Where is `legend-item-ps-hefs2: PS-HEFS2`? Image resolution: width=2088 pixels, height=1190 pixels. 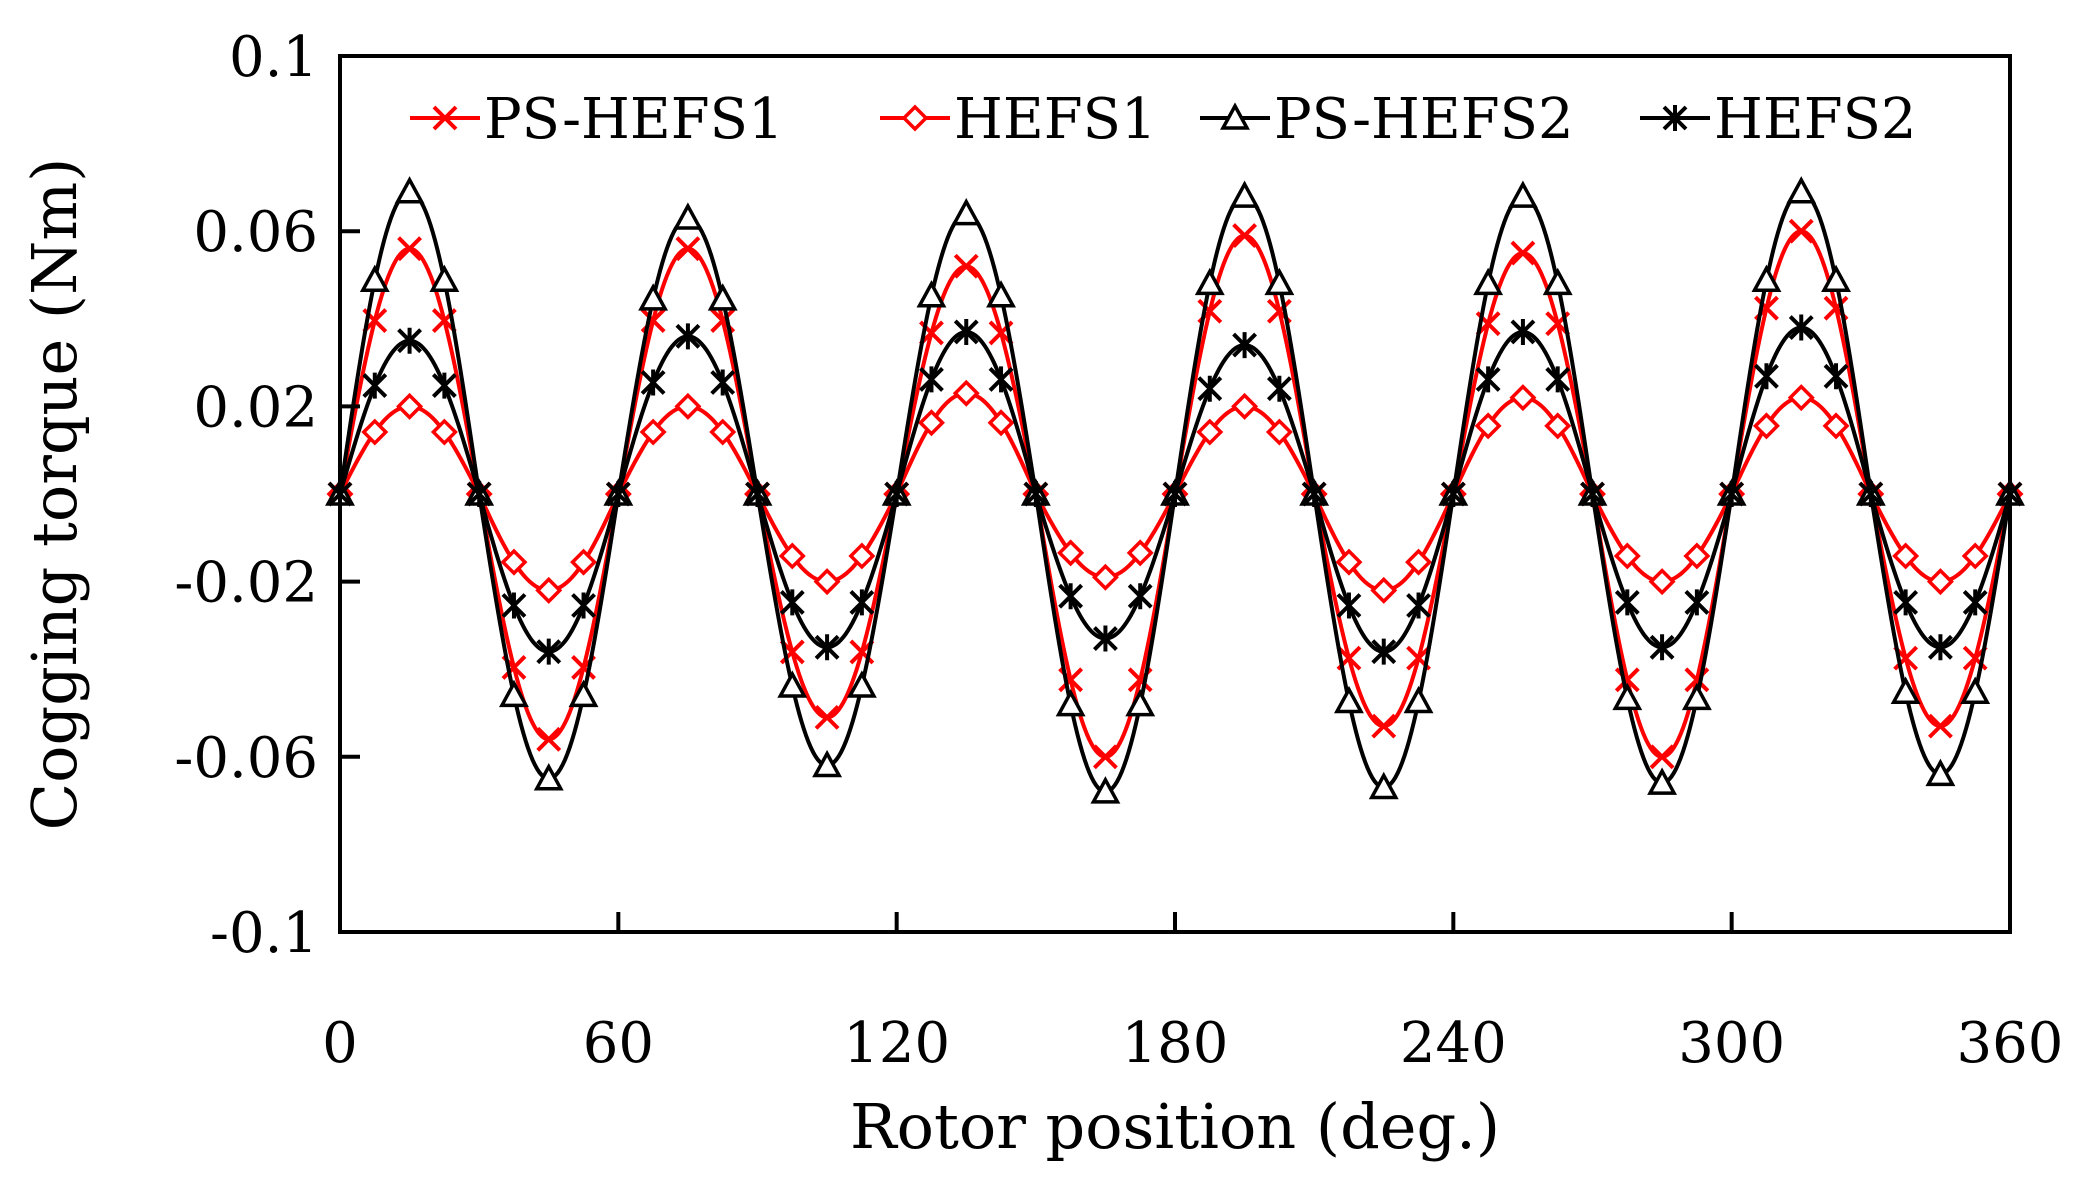
legend-item-ps-hefs2: PS-HEFS2 is located at coordinates (1387, 119).